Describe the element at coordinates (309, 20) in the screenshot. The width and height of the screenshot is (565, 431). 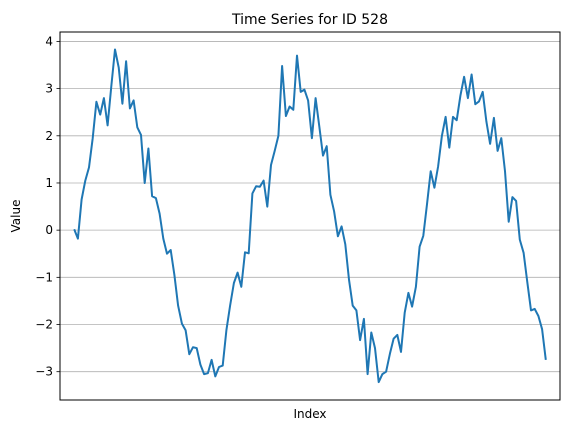
I see `chart-title: Time Series for ID 528` at that location.